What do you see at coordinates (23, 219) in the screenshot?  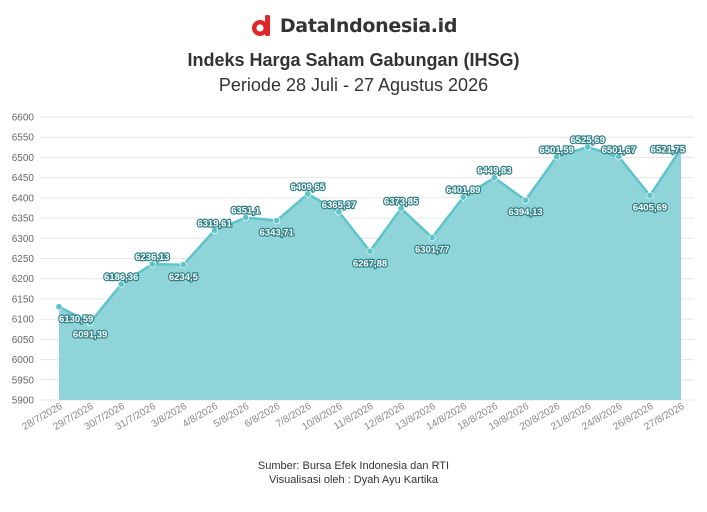 I see `y-tick-label: 6350` at bounding box center [23, 219].